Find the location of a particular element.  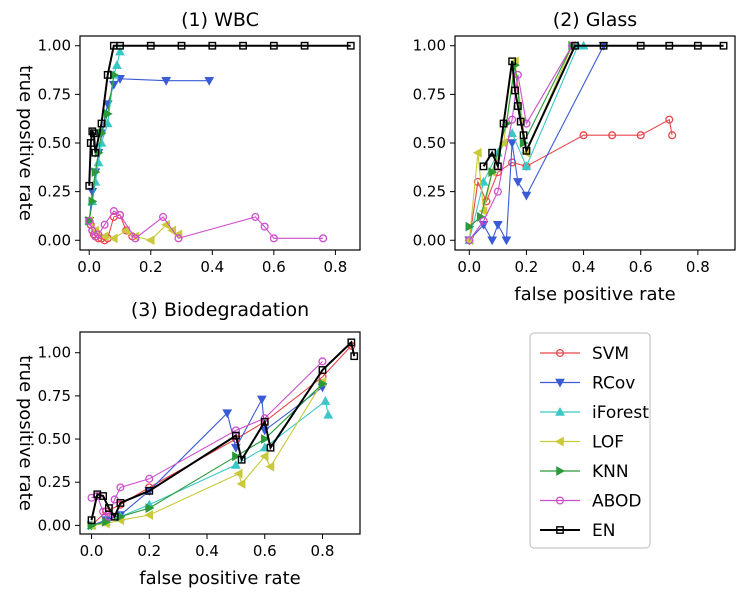

wbc-series-abod is located at coordinates (206, 225).